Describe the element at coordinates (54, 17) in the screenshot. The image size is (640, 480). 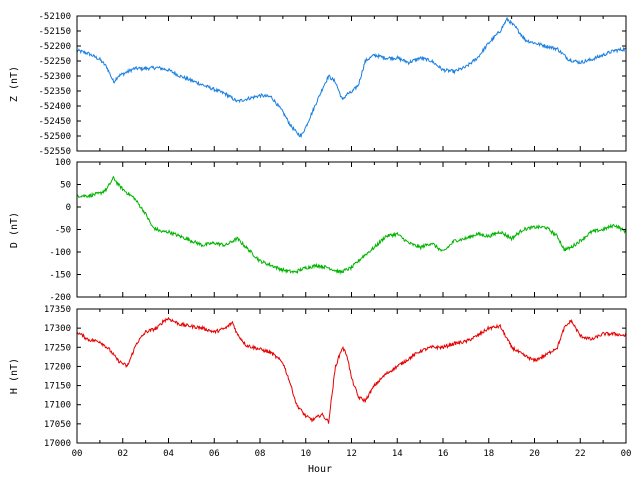
I see `y-tick-label-z: -52100` at that location.